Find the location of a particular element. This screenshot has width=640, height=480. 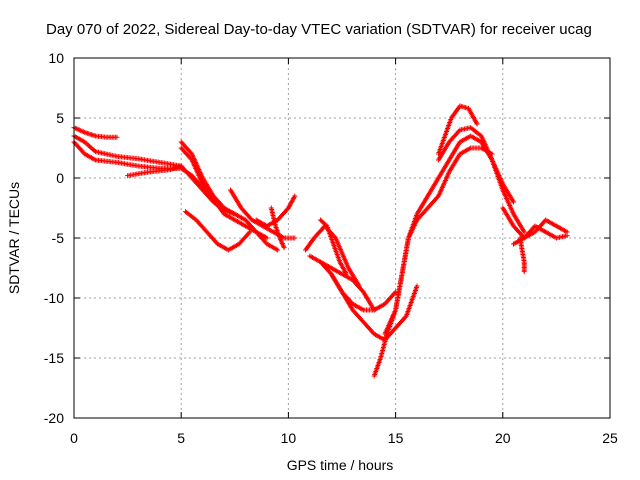

x-tick-label: 0 is located at coordinates (74, 438).